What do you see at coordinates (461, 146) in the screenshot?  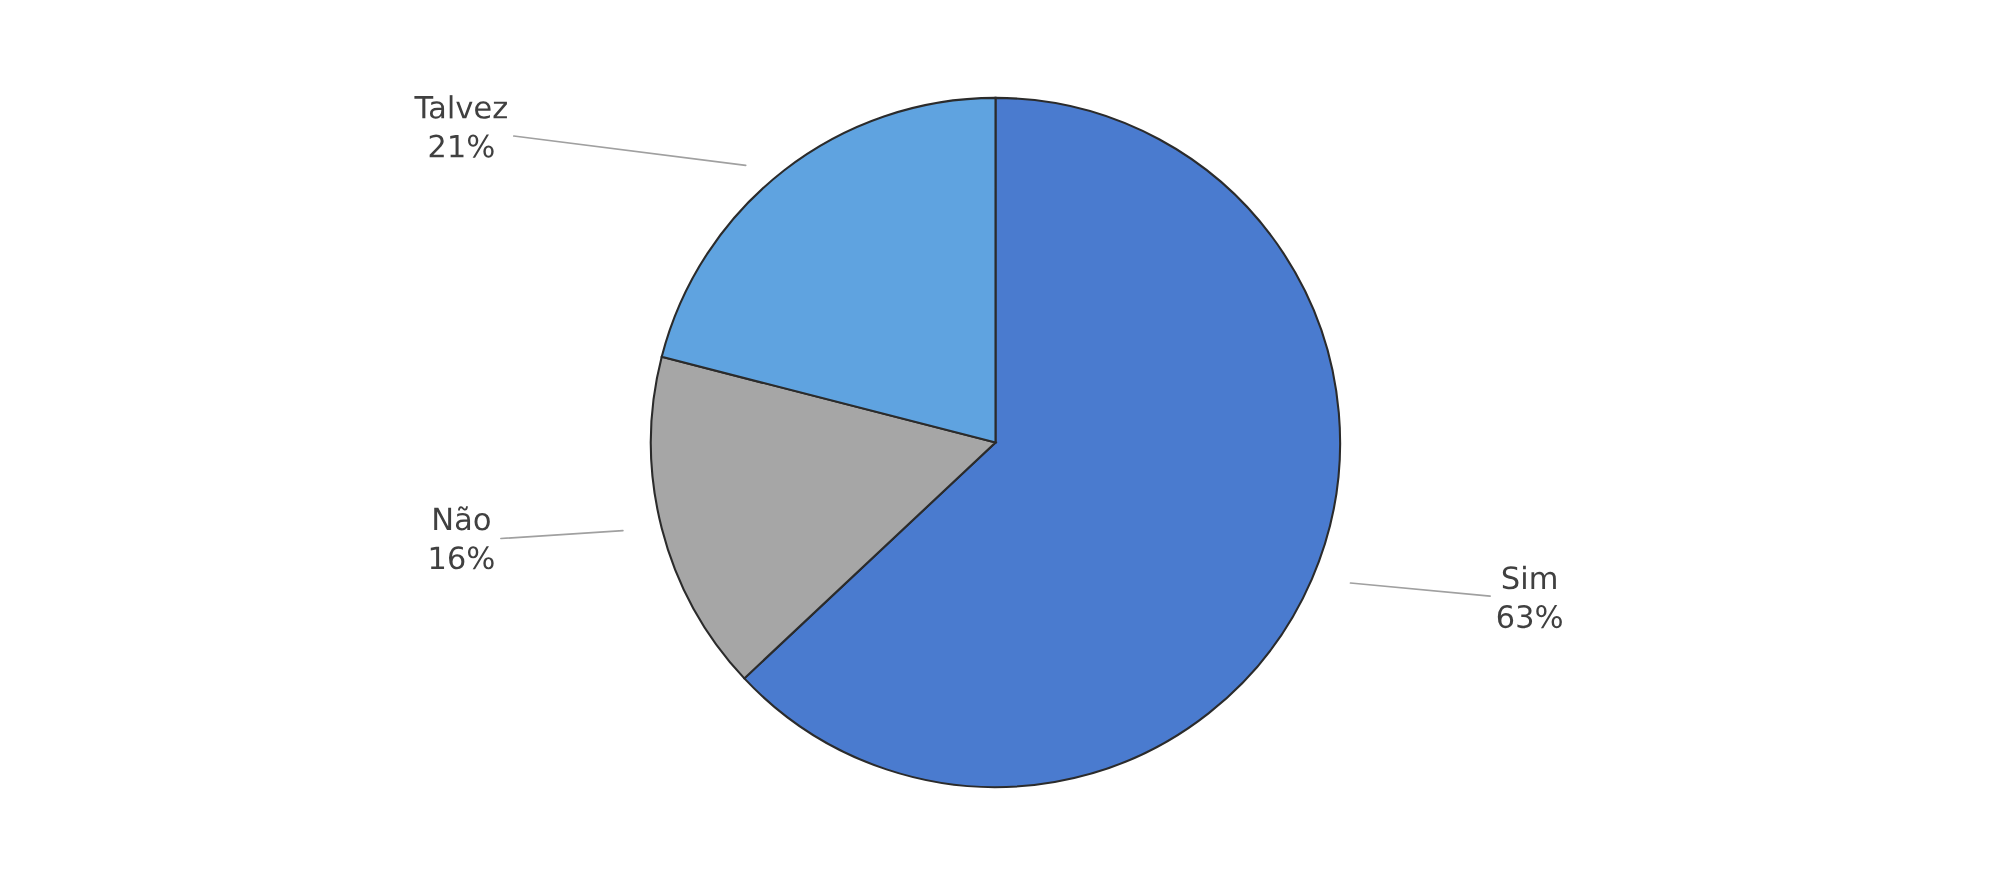 I see `data-label: 21%` at bounding box center [461, 146].